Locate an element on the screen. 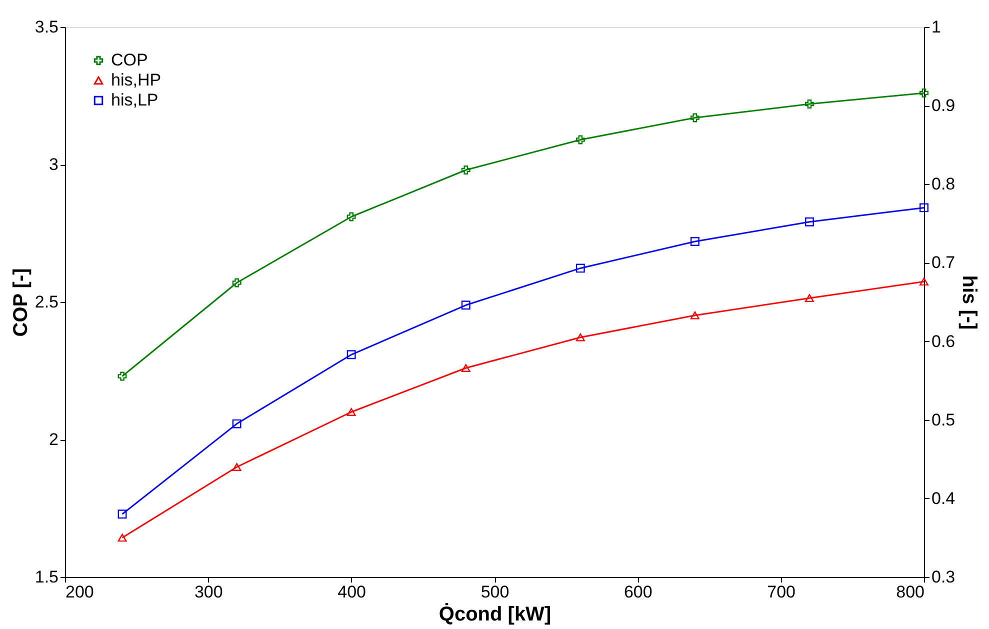 The image size is (989, 629). y-tick-label: 2 is located at coordinates (53, 439).